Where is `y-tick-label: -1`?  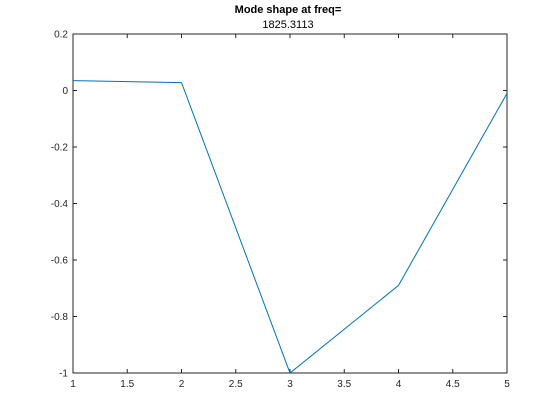 y-tick-label: -1 is located at coordinates (63, 374).